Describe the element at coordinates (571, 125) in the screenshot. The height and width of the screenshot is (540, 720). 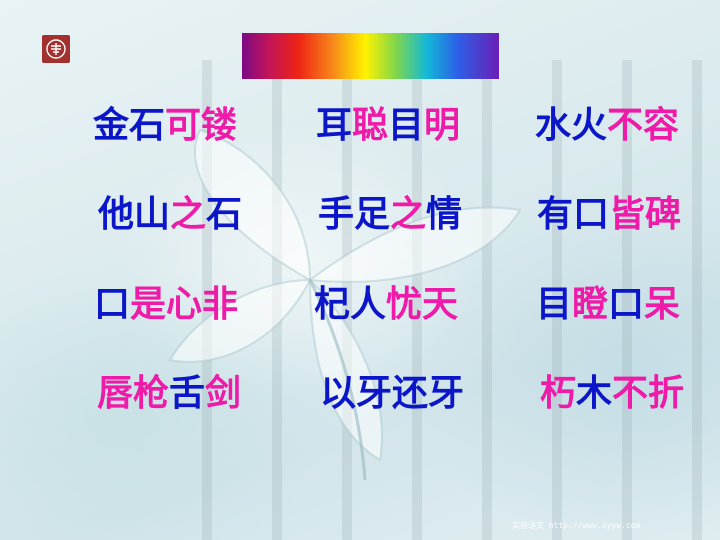
I see `idiom-segment: 水火` at that location.